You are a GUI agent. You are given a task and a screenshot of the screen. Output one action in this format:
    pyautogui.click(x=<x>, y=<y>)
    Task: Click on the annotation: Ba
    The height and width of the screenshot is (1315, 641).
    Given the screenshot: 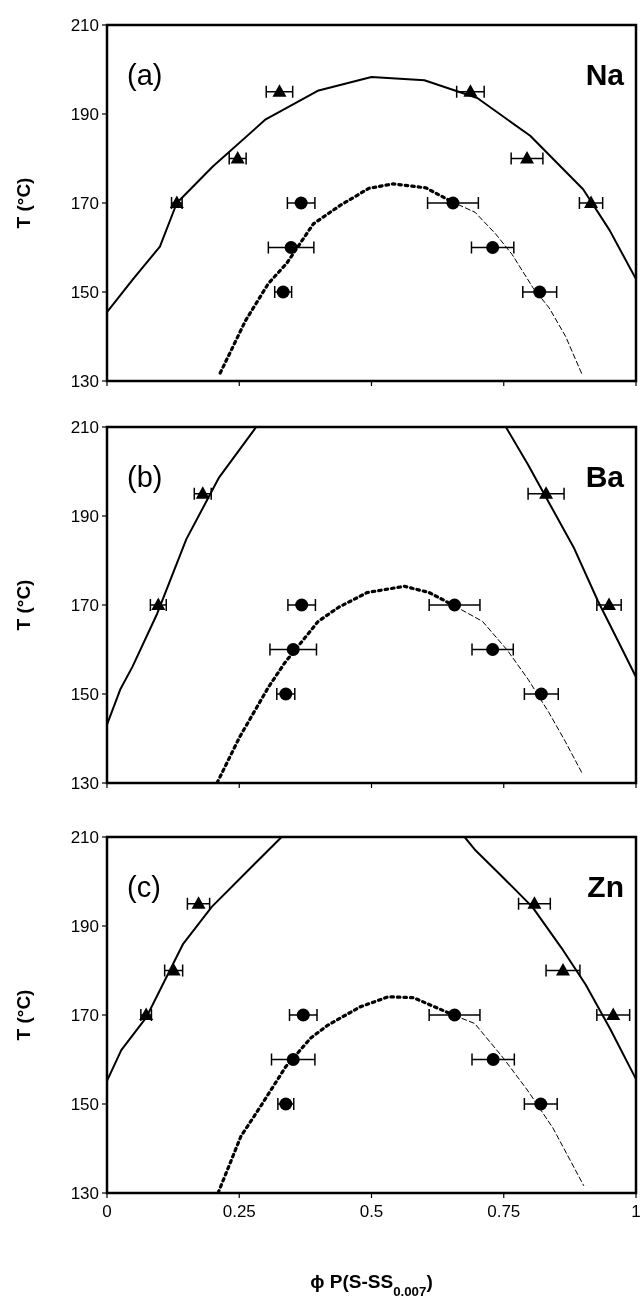 What is the action you would take?
    pyautogui.click(x=605, y=476)
    